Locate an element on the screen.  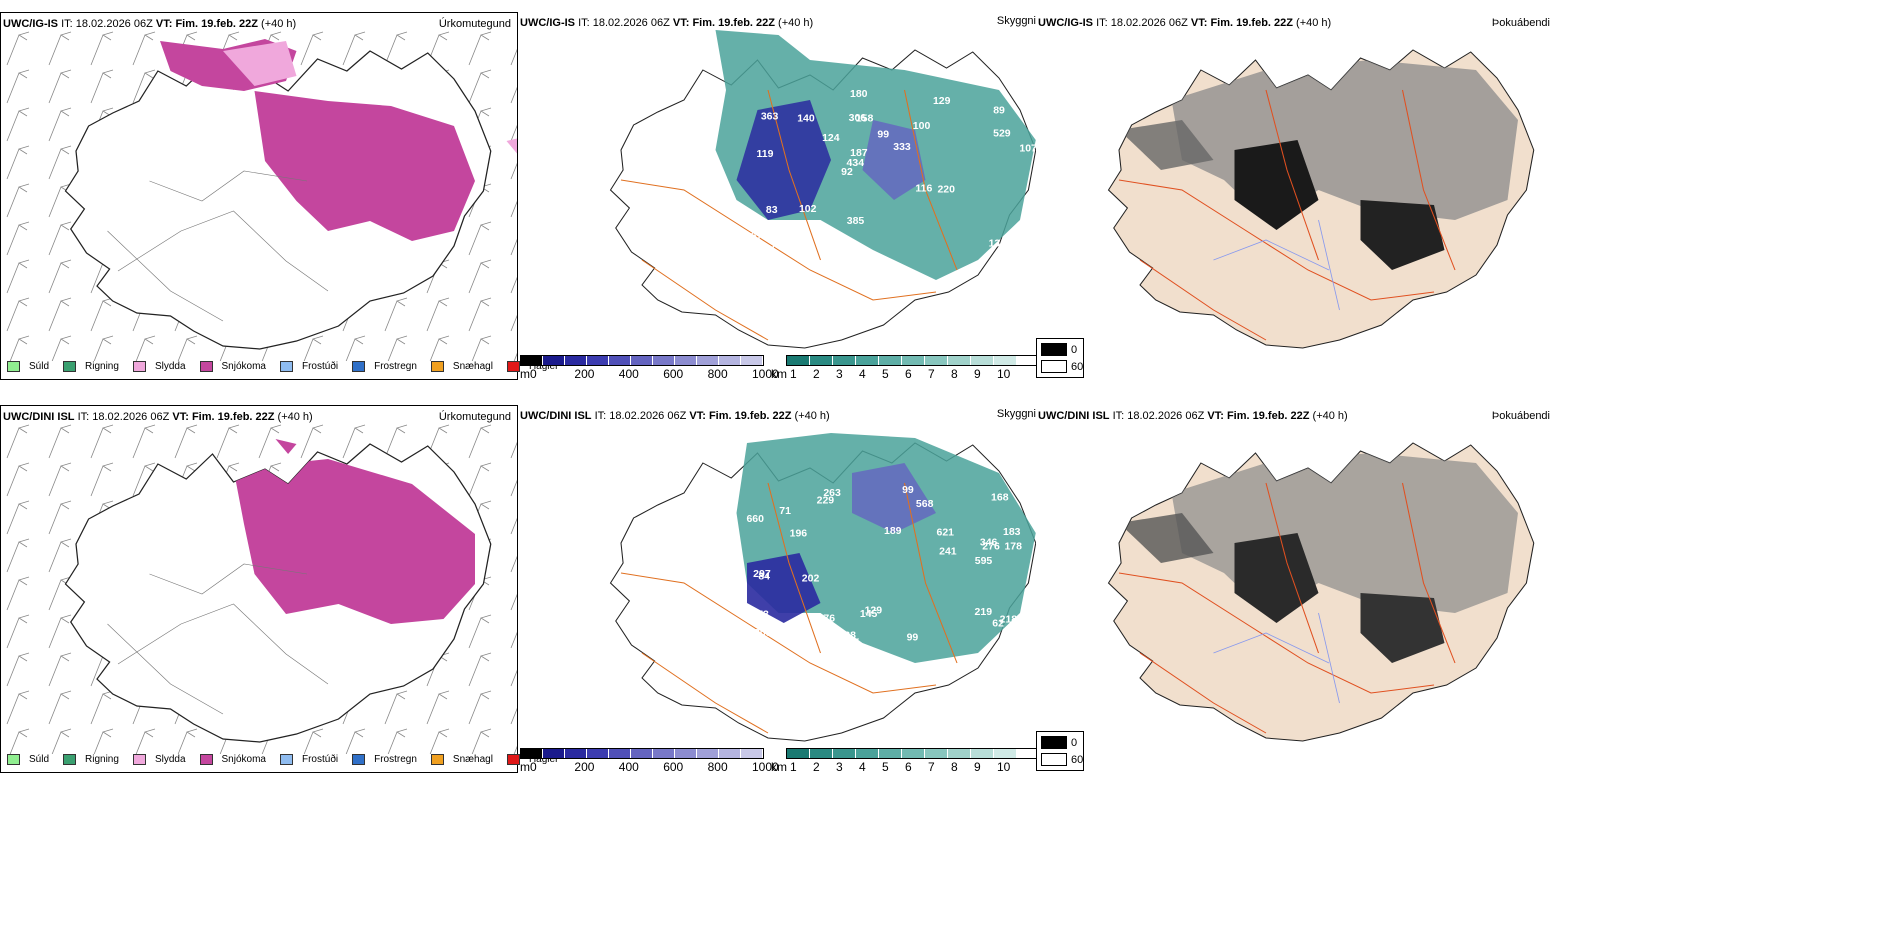
legend-item: Slydda is located at coordinates (159, 759).